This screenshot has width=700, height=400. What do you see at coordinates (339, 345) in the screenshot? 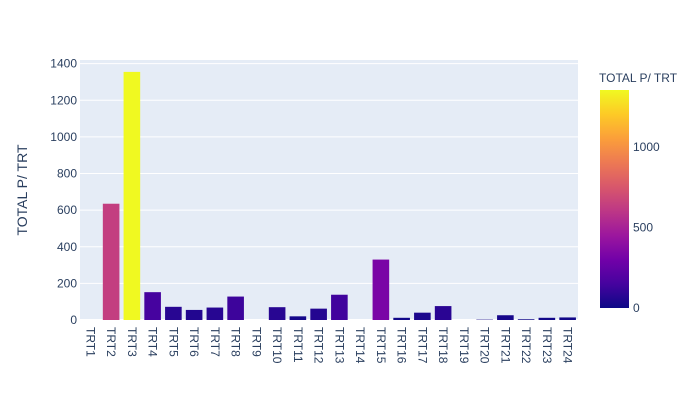
I see `x-tick-label: TRT13` at bounding box center [339, 345].